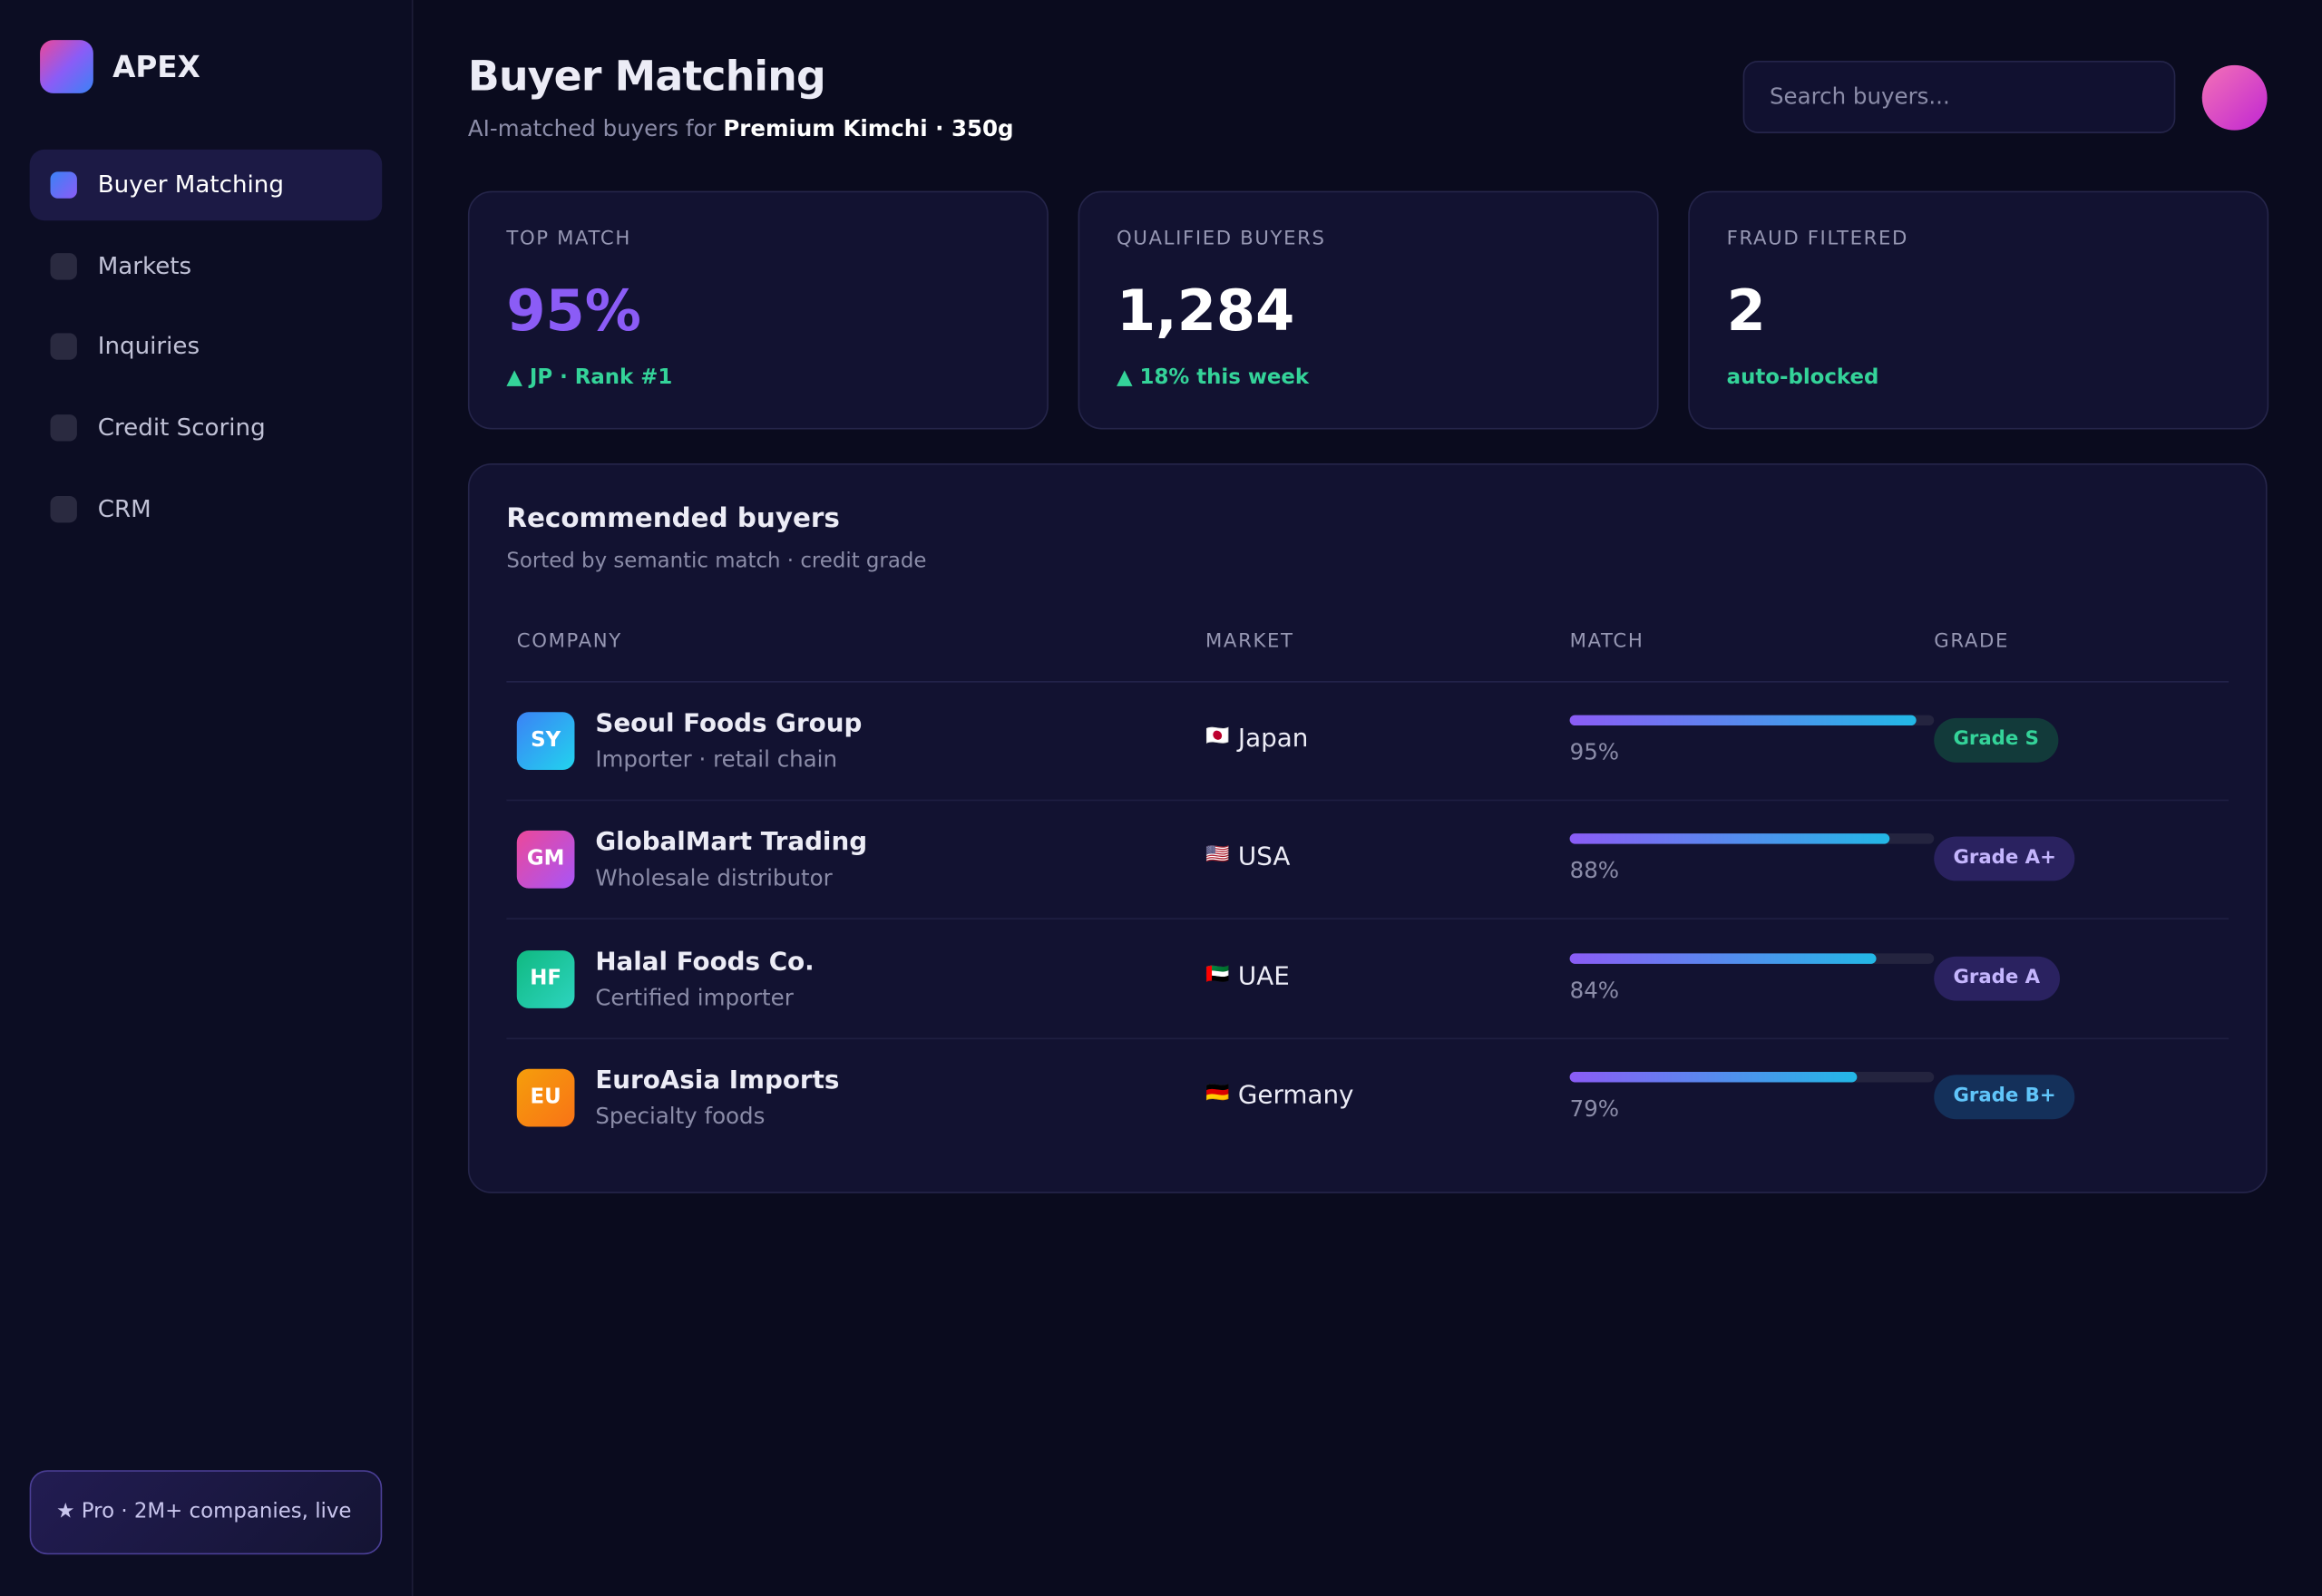 The height and width of the screenshot is (1596, 2322). What do you see at coordinates (1217, 736) in the screenshot?
I see `flag: 🇯🇵` at bounding box center [1217, 736].